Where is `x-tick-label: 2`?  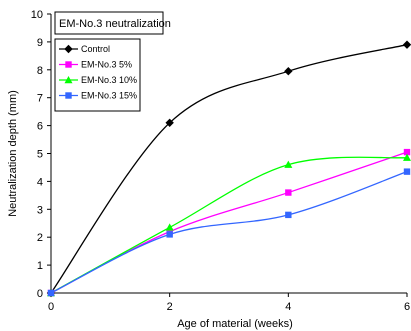 x-tick-label: 2 is located at coordinates (170, 307).